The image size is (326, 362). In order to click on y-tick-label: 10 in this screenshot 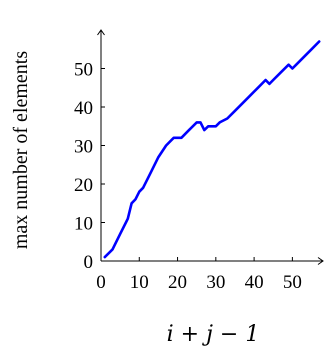, I will do `click(83, 224)`.